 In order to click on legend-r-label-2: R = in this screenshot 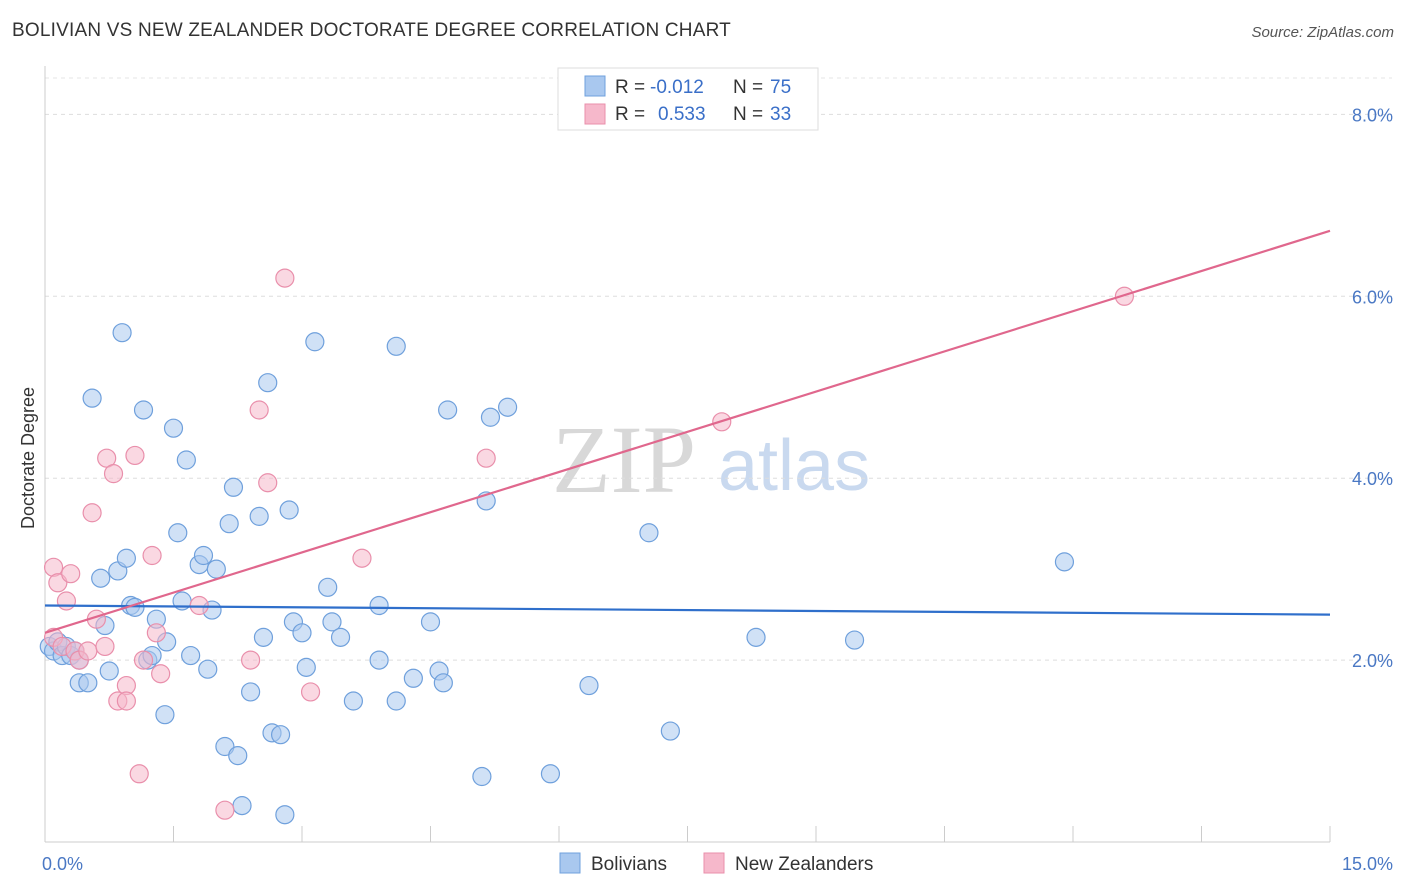, I will do `click(630, 114)`.